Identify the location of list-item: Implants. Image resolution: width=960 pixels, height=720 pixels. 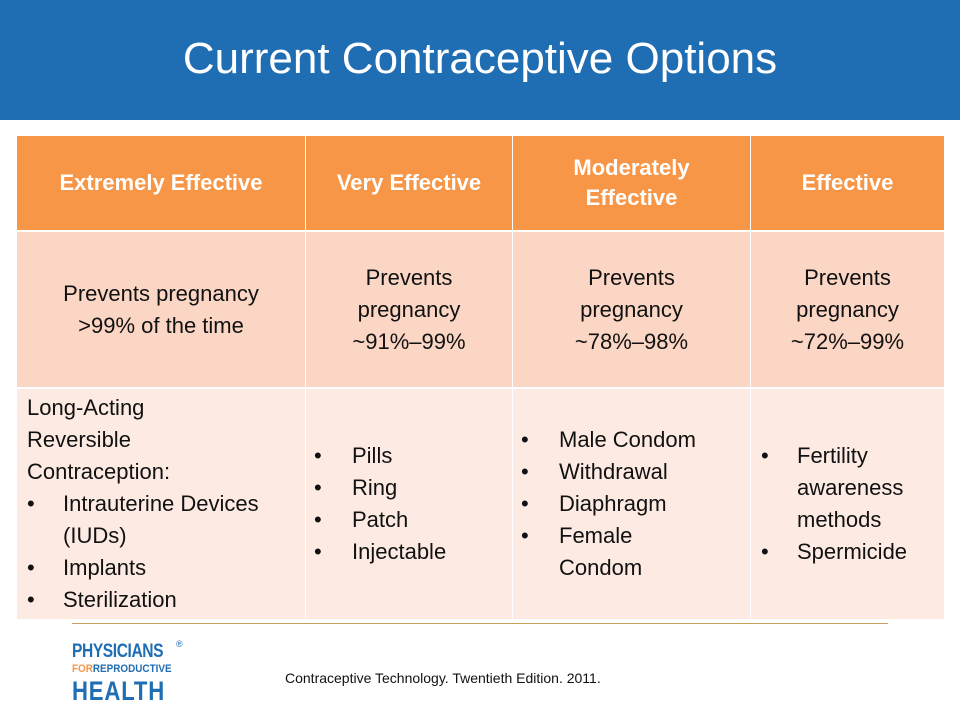
(166, 568).